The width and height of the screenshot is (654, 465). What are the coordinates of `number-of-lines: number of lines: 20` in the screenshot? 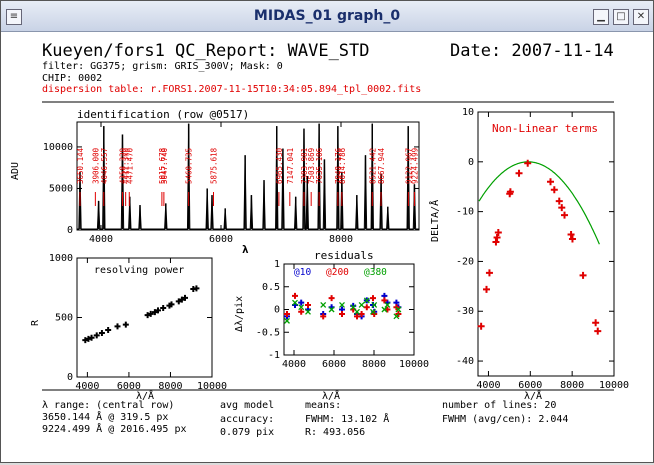 It's located at (499, 405).